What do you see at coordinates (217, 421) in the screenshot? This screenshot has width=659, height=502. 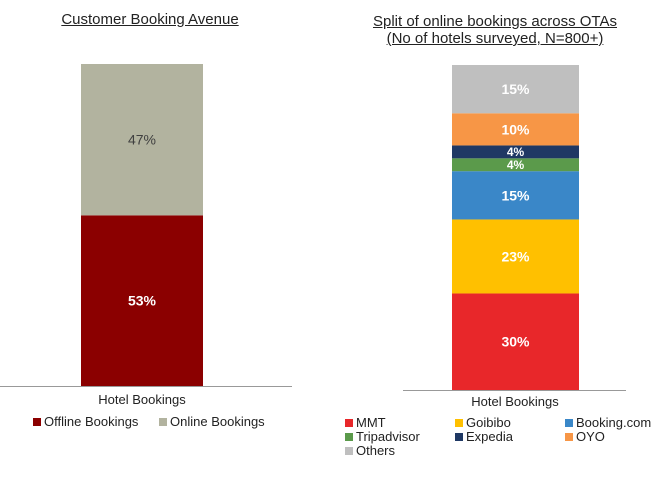 I see `legend-label: Online Bookings` at bounding box center [217, 421].